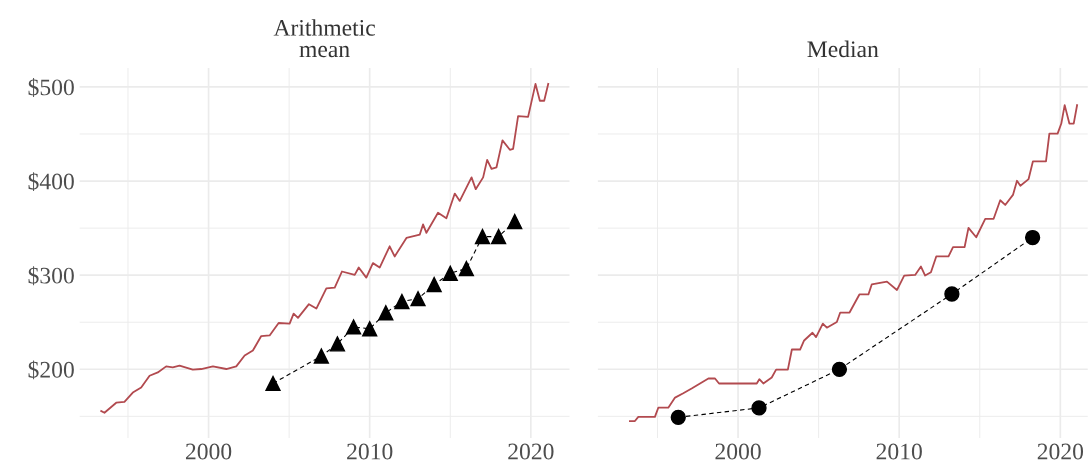  What do you see at coordinates (324, 38) in the screenshot?
I see `chart-title: Arithmetic mean` at bounding box center [324, 38].